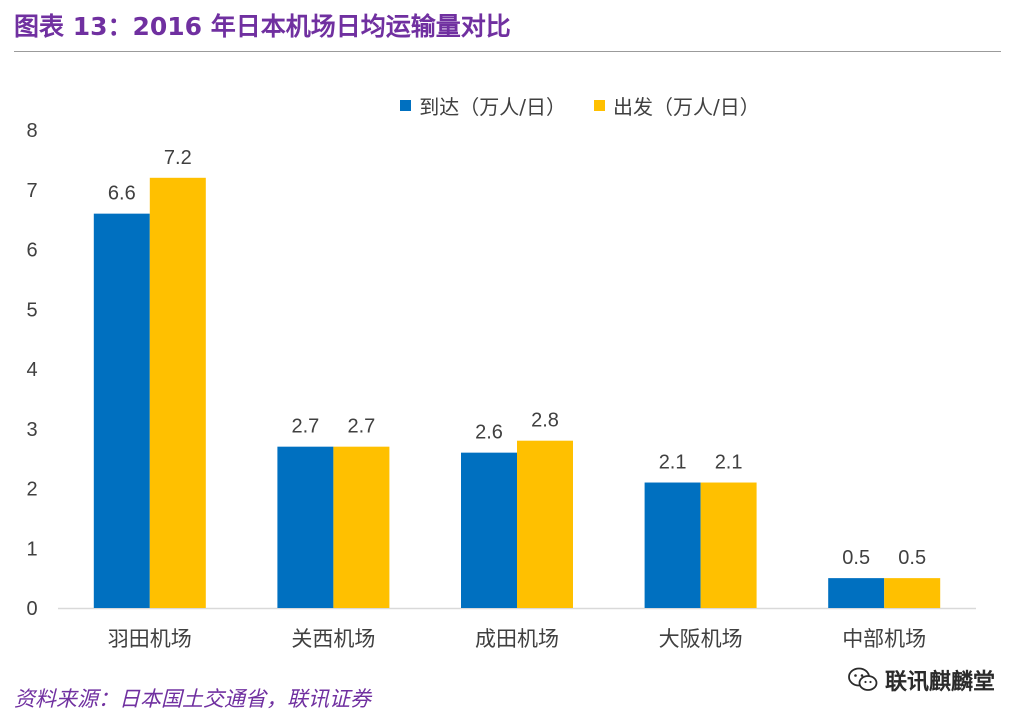 Image resolution: width=1025 pixels, height=723 pixels. I want to click on x-tick-label: 大阪机场, so click(701, 639).